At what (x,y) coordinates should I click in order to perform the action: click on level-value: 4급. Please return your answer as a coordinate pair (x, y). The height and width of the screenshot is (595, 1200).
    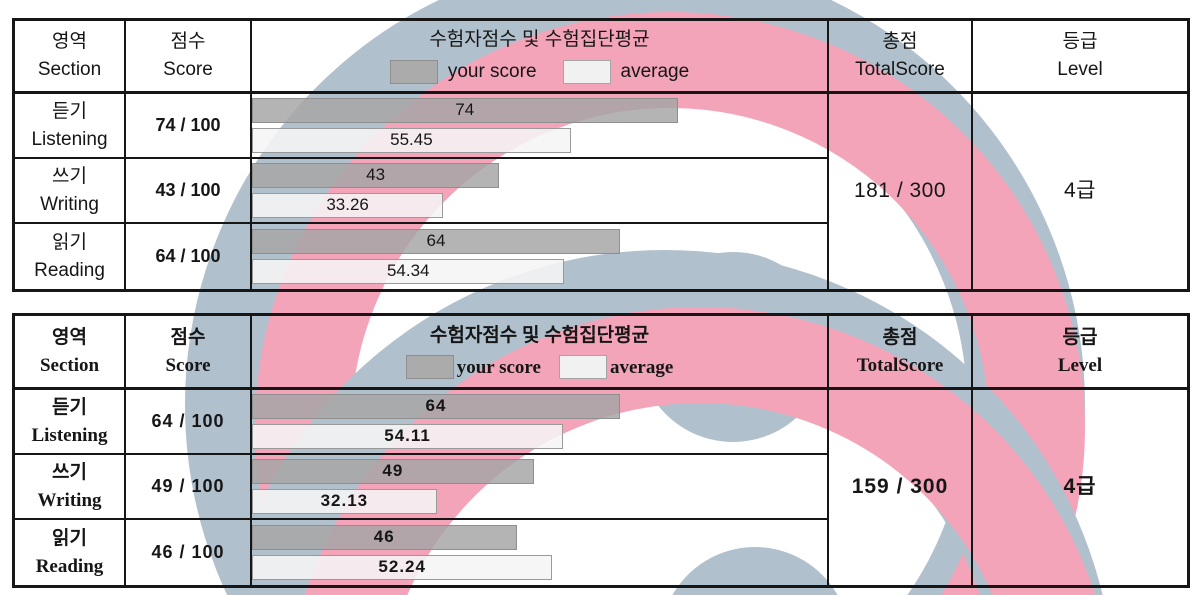
    Looking at the image, I should click on (1080, 487).